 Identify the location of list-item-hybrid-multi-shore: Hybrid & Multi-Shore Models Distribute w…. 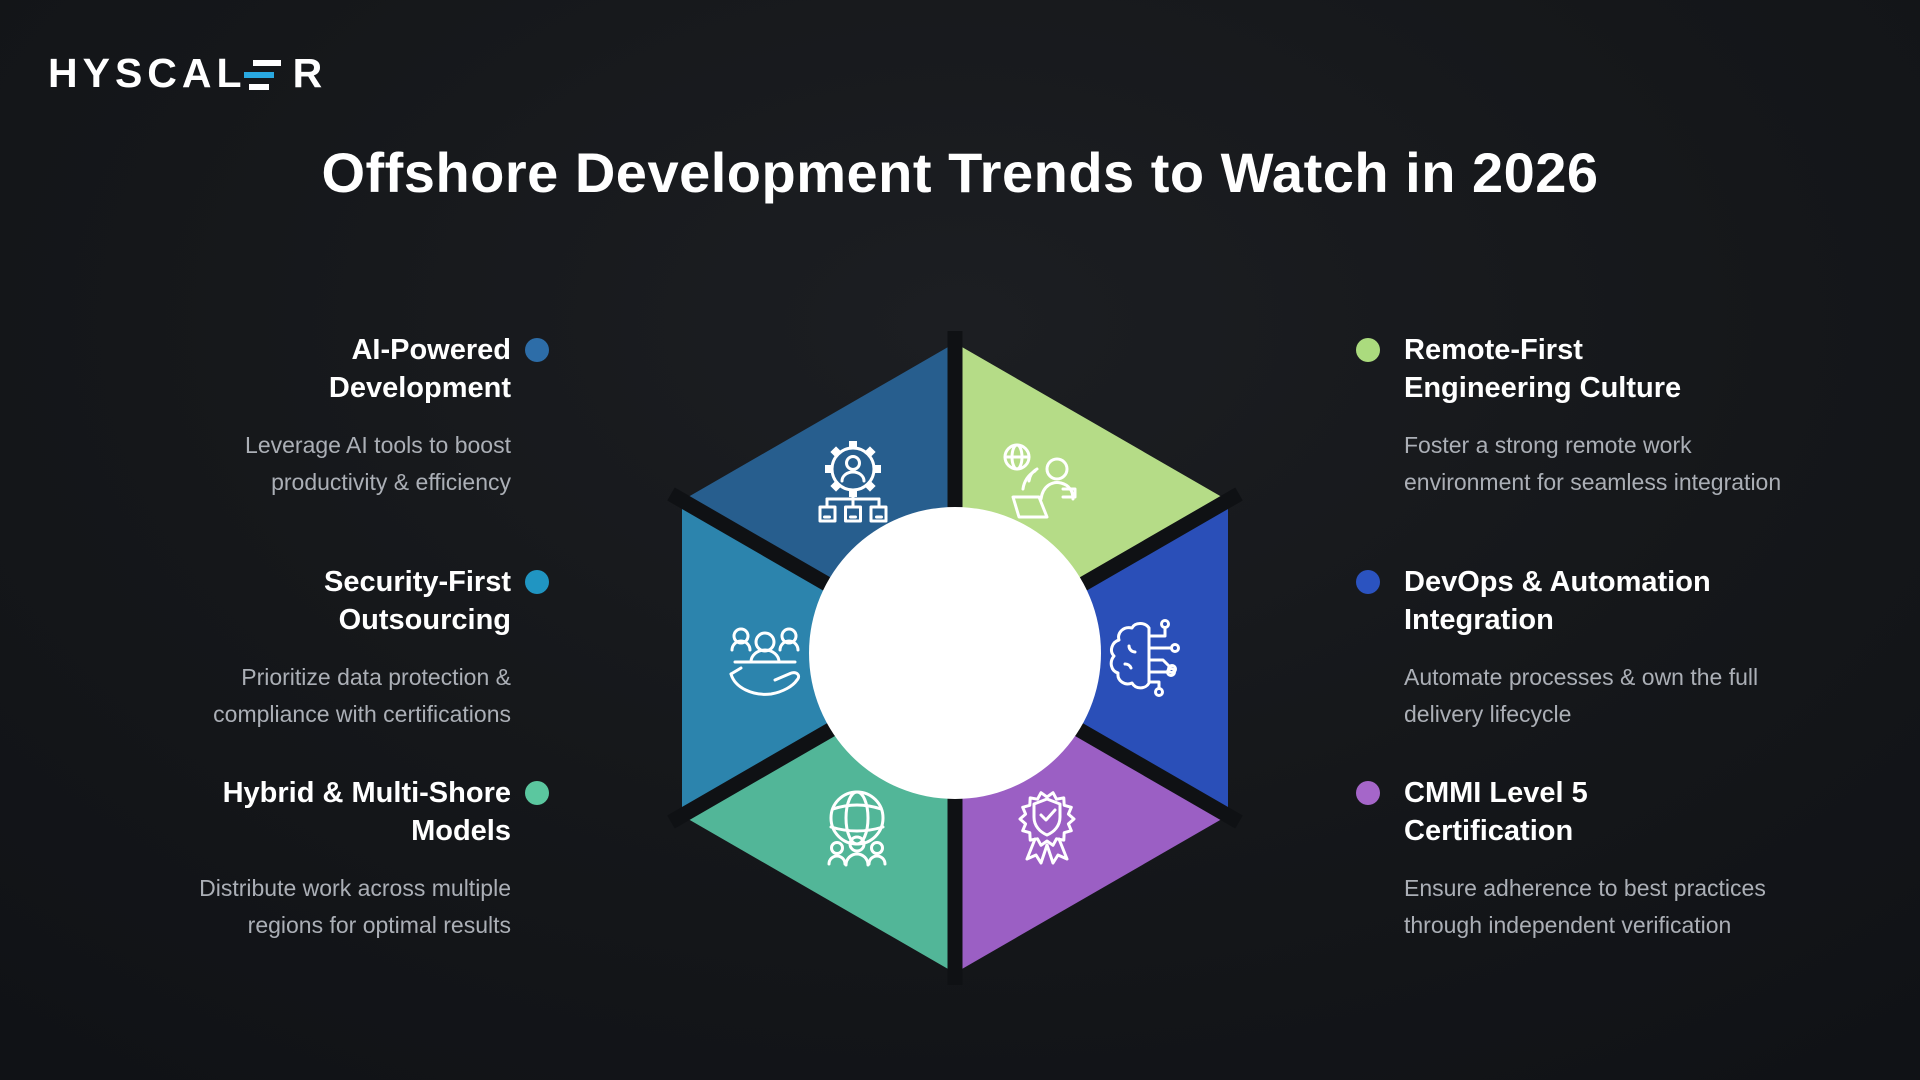
(352, 859).